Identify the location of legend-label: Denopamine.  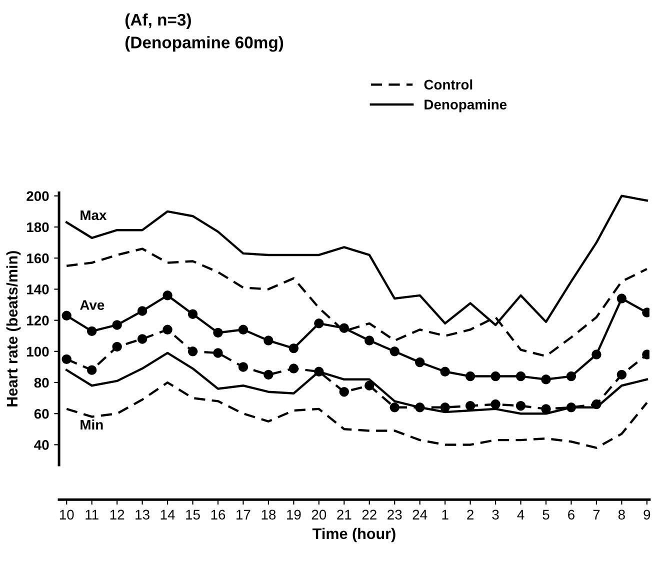
(465, 105).